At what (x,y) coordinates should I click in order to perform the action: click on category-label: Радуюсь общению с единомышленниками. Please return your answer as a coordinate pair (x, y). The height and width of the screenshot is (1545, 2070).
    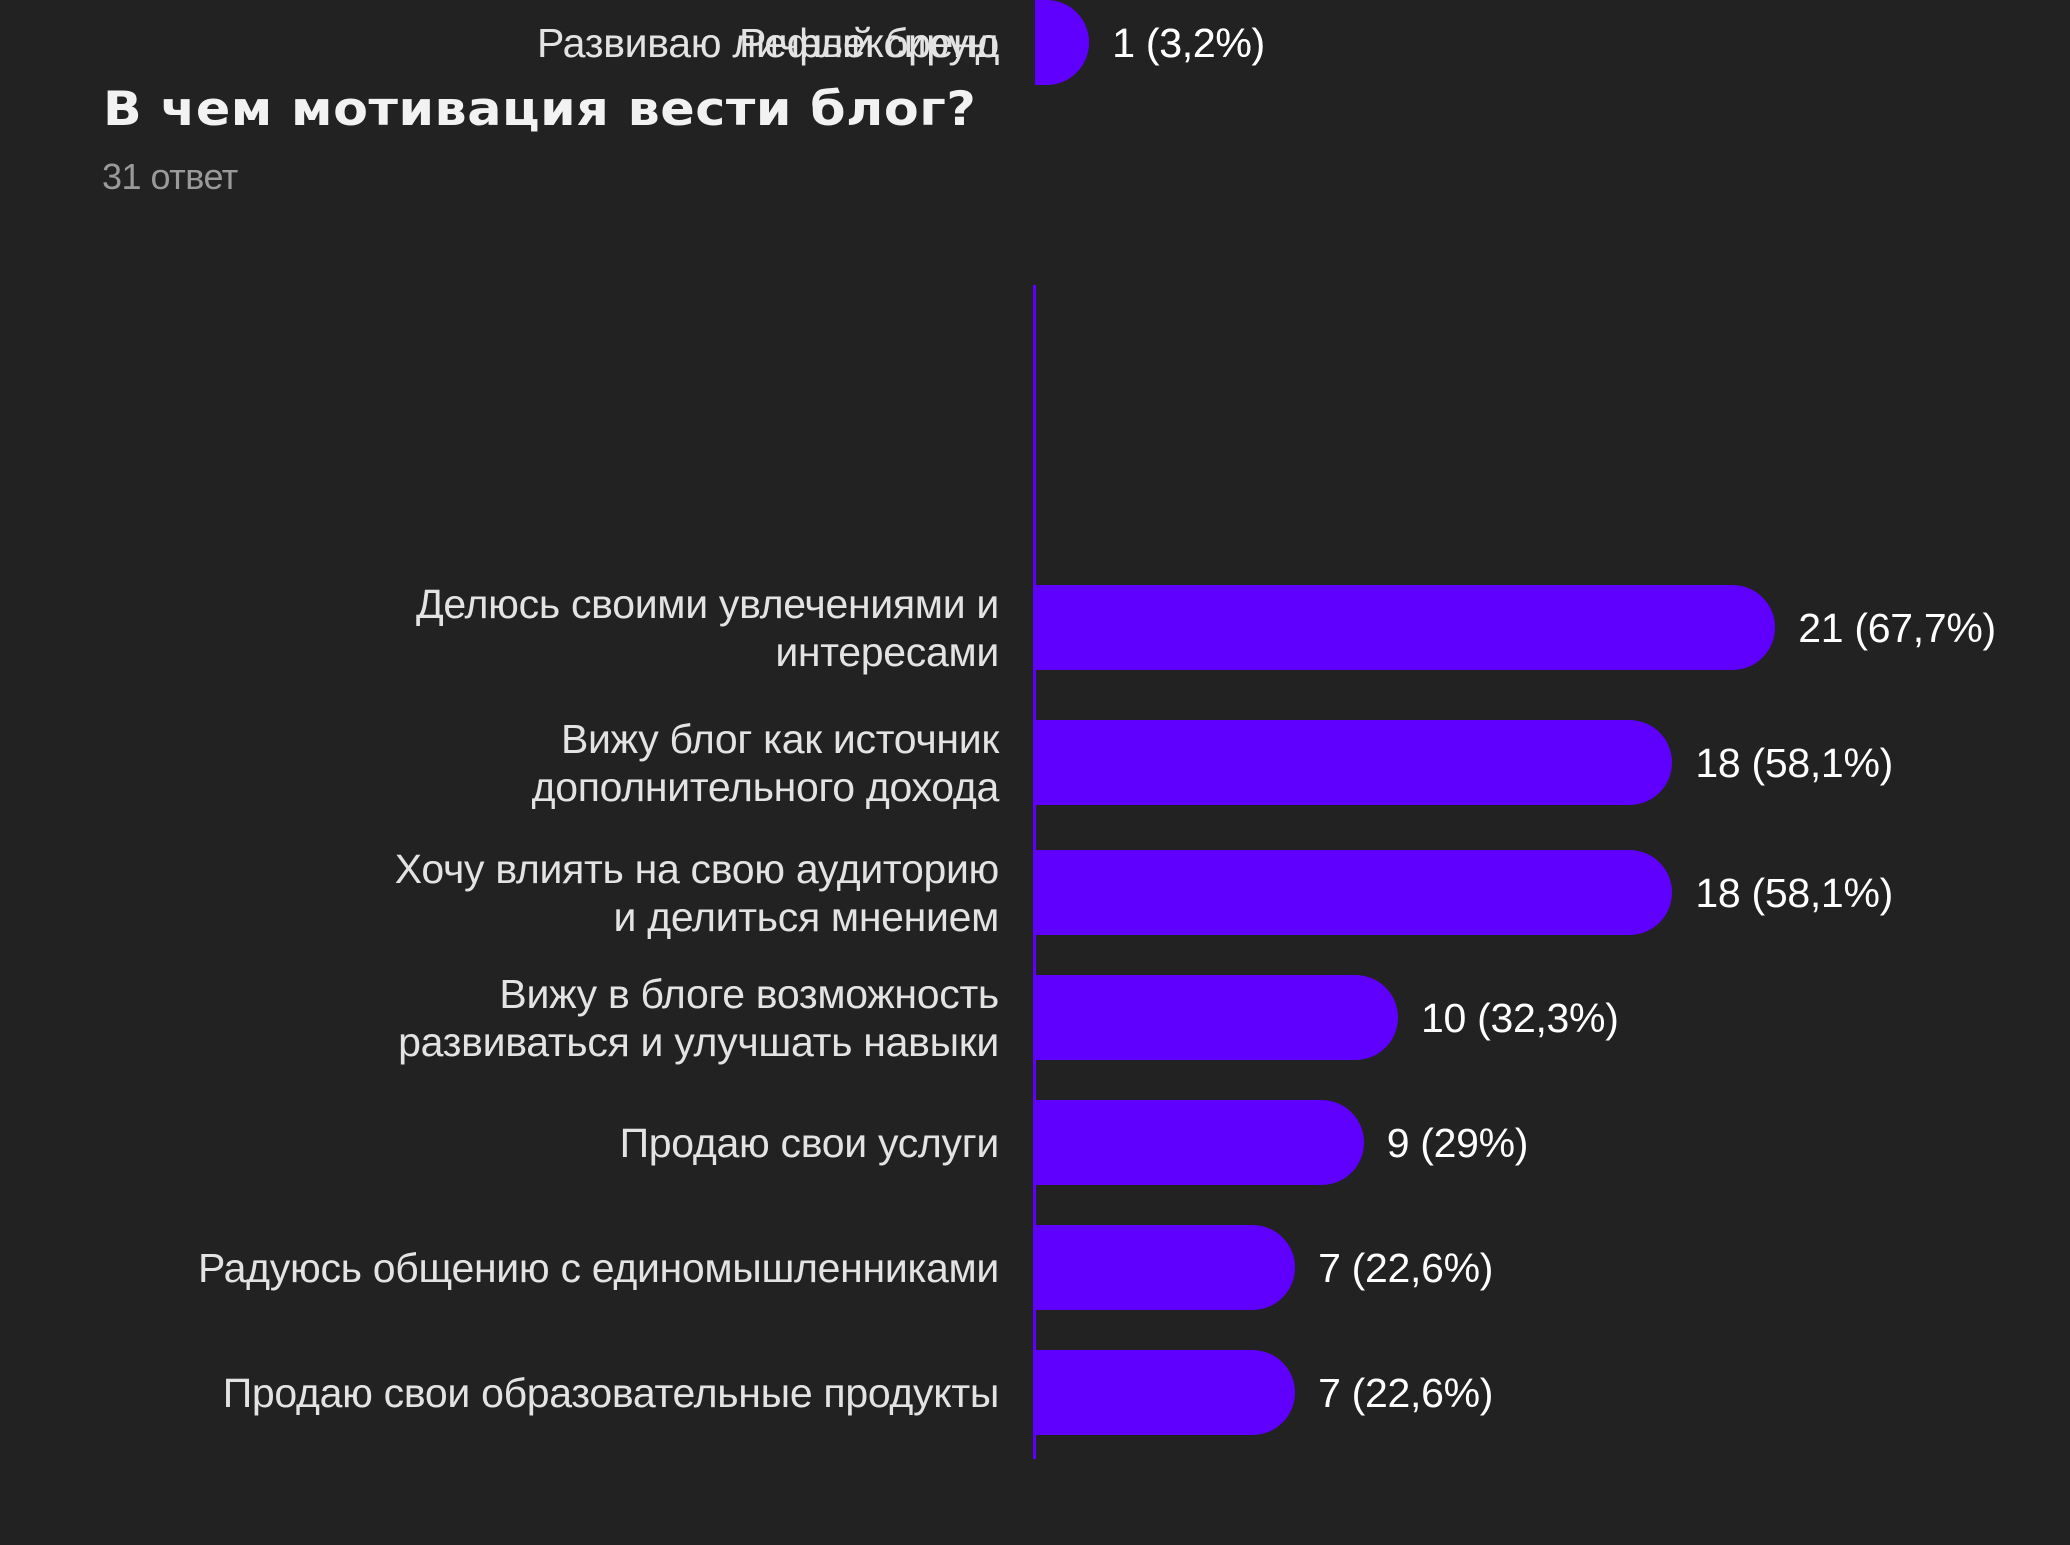
    Looking at the image, I should click on (598, 1267).